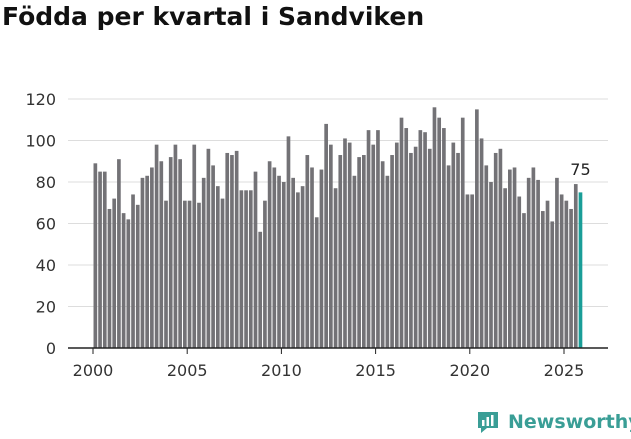  What do you see at coordinates (187, 370) in the screenshot?
I see `x-tick-label: 2005` at bounding box center [187, 370].